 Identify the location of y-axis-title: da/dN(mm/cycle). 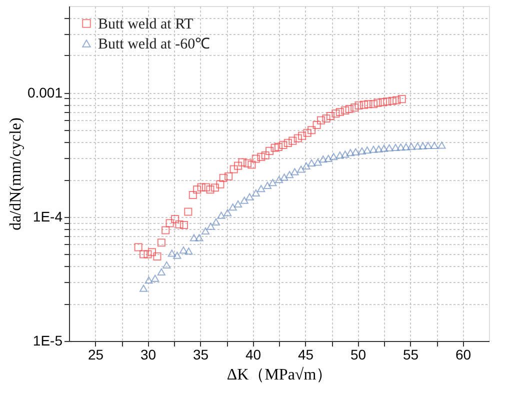
(15, 174).